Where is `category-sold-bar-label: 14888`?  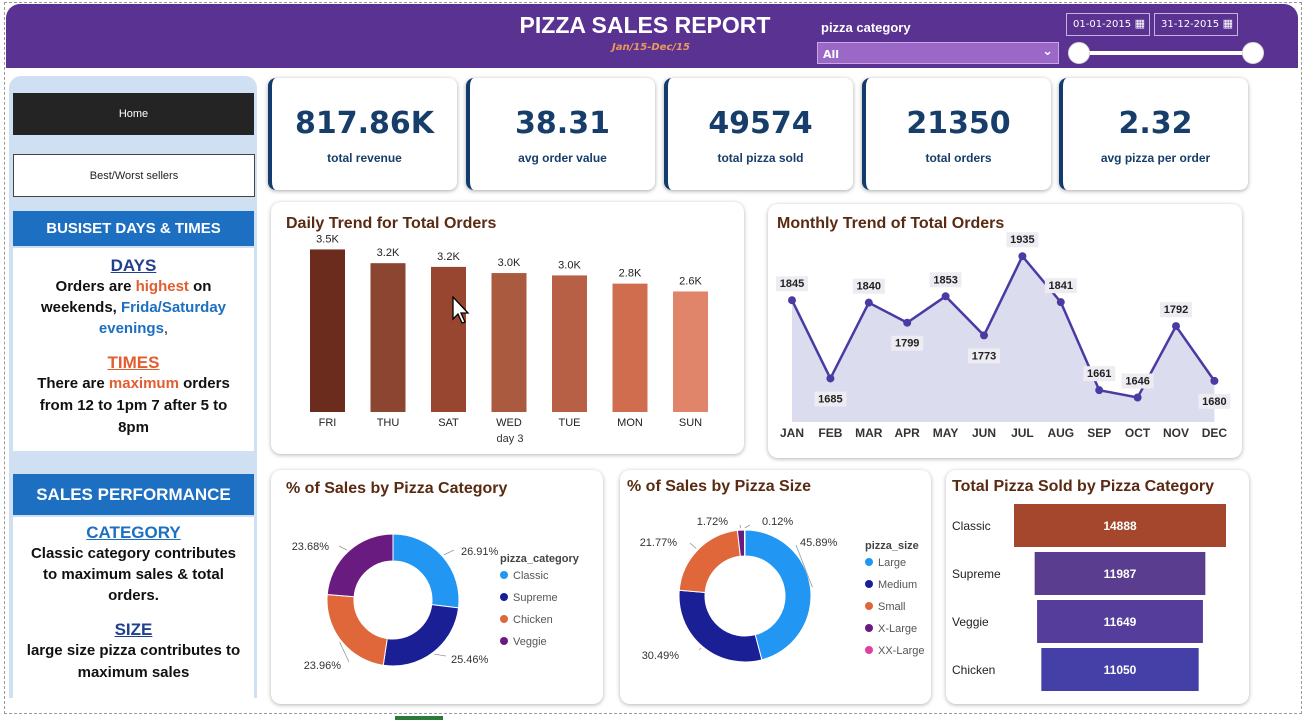
category-sold-bar-label: 14888 is located at coordinates (1120, 526).